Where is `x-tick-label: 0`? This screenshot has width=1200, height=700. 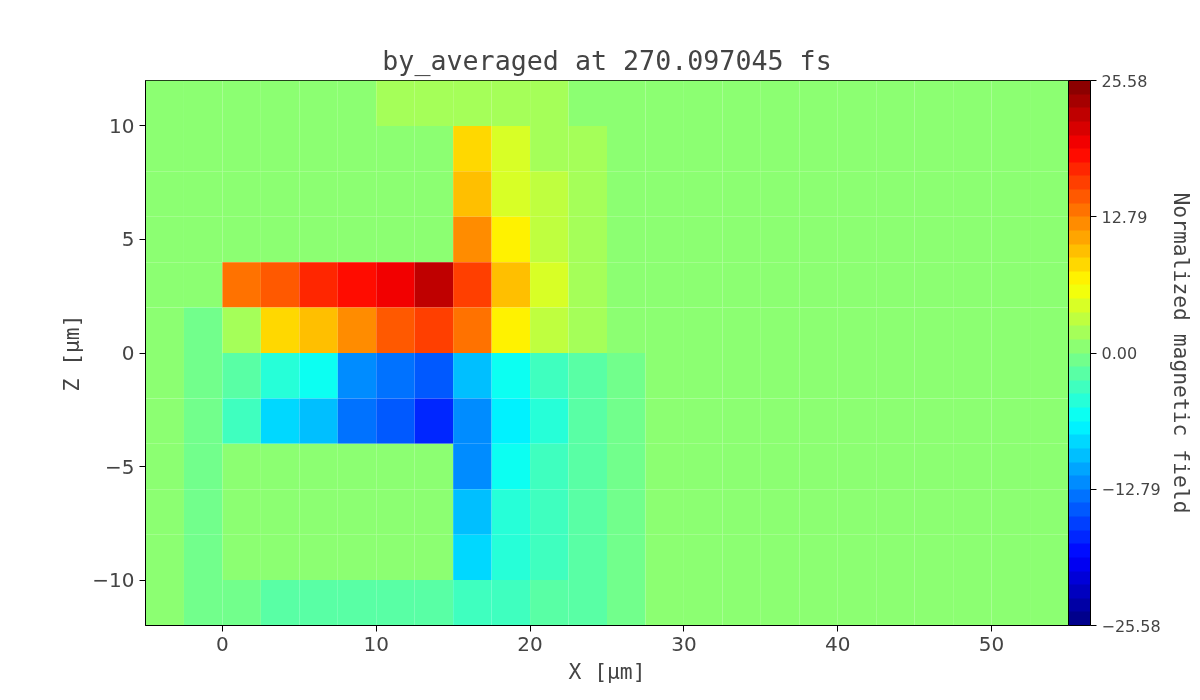 x-tick-label: 0 is located at coordinates (222, 643).